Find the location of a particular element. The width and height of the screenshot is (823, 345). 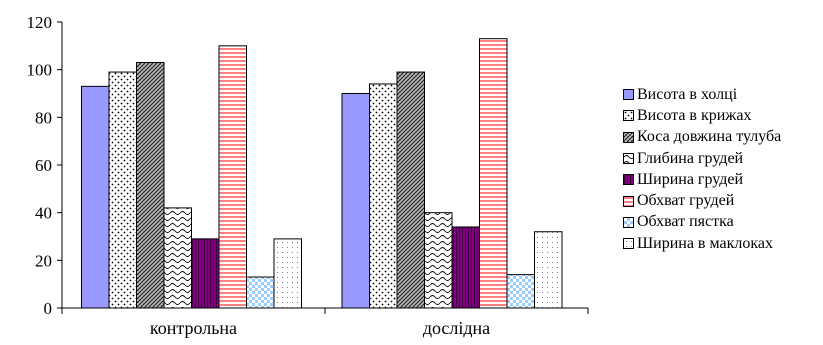

legend-label: Ширина в маклоках is located at coordinates (705, 243).